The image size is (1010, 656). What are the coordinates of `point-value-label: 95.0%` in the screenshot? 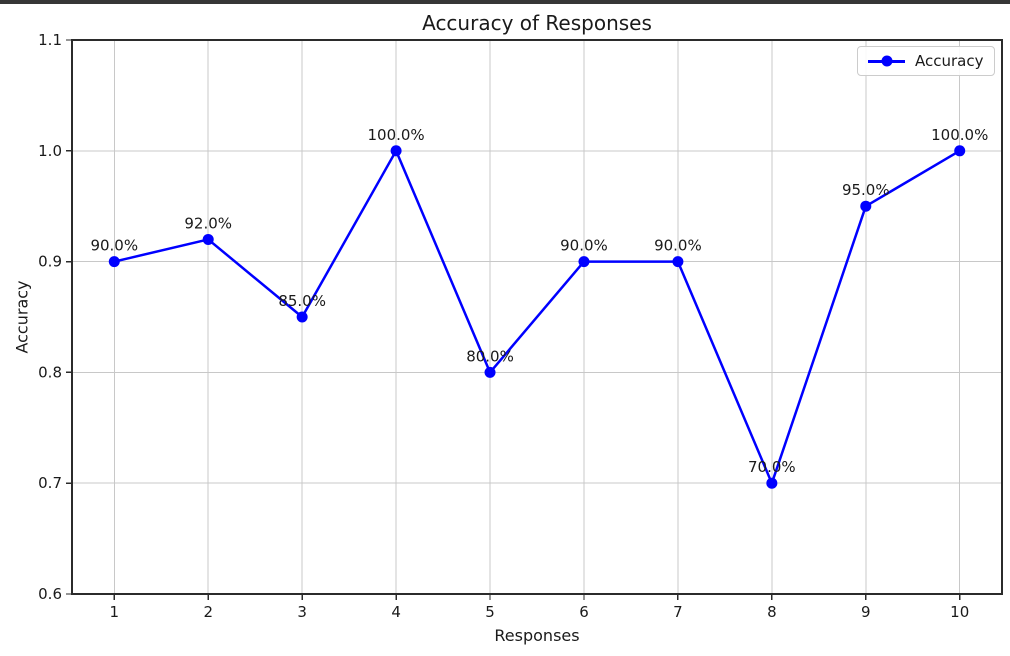 It's located at (866, 190).